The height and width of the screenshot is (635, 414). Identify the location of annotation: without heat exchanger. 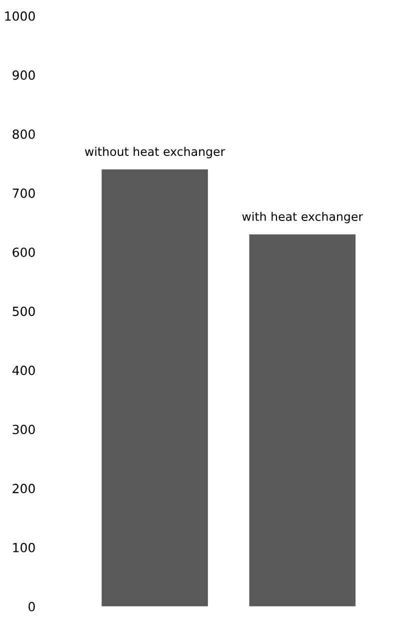
(155, 152).